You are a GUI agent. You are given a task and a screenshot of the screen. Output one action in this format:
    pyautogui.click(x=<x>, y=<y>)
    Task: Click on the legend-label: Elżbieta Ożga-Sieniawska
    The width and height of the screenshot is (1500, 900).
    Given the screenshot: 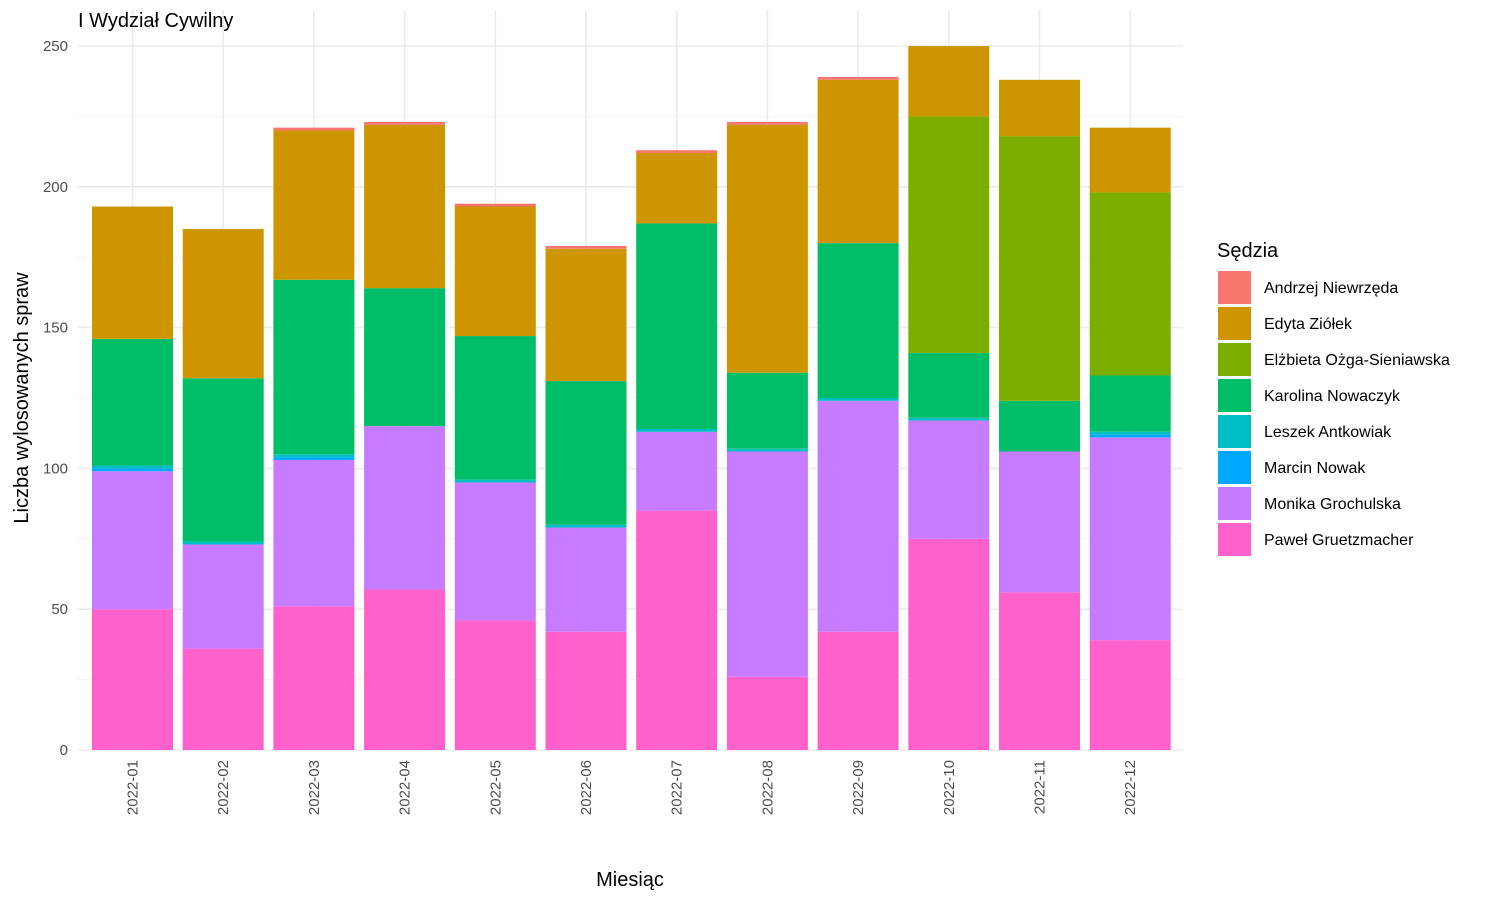 What is the action you would take?
    pyautogui.click(x=1357, y=360)
    